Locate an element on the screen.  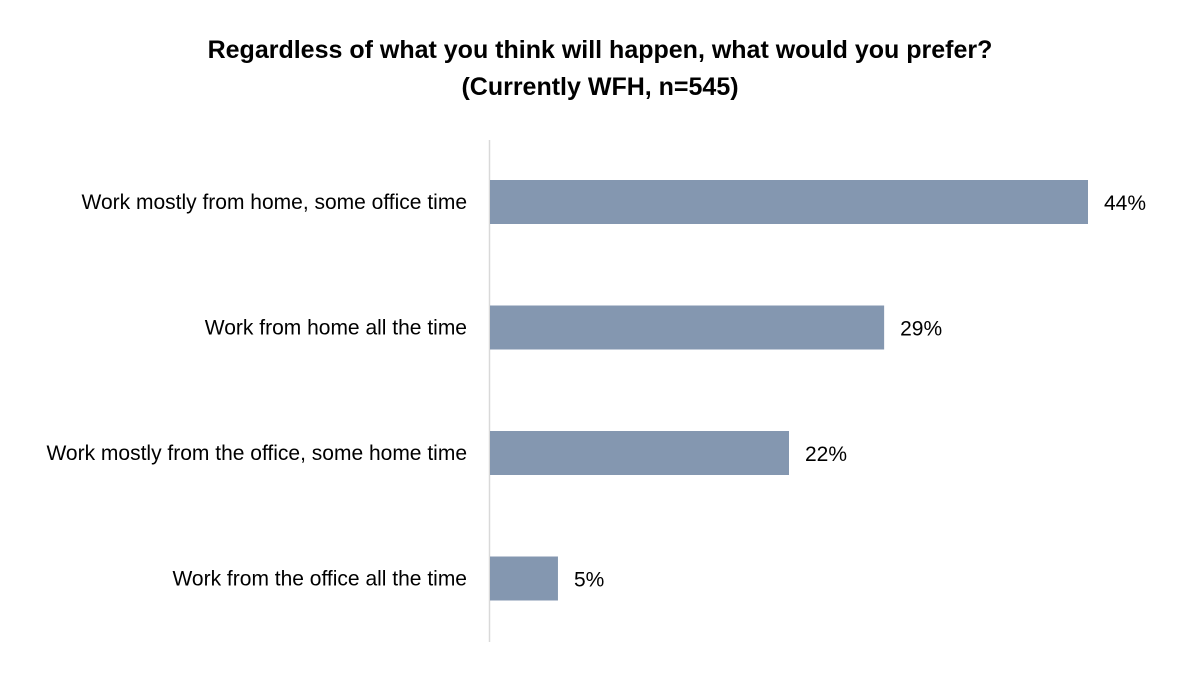
value-label: 44% is located at coordinates (1125, 203).